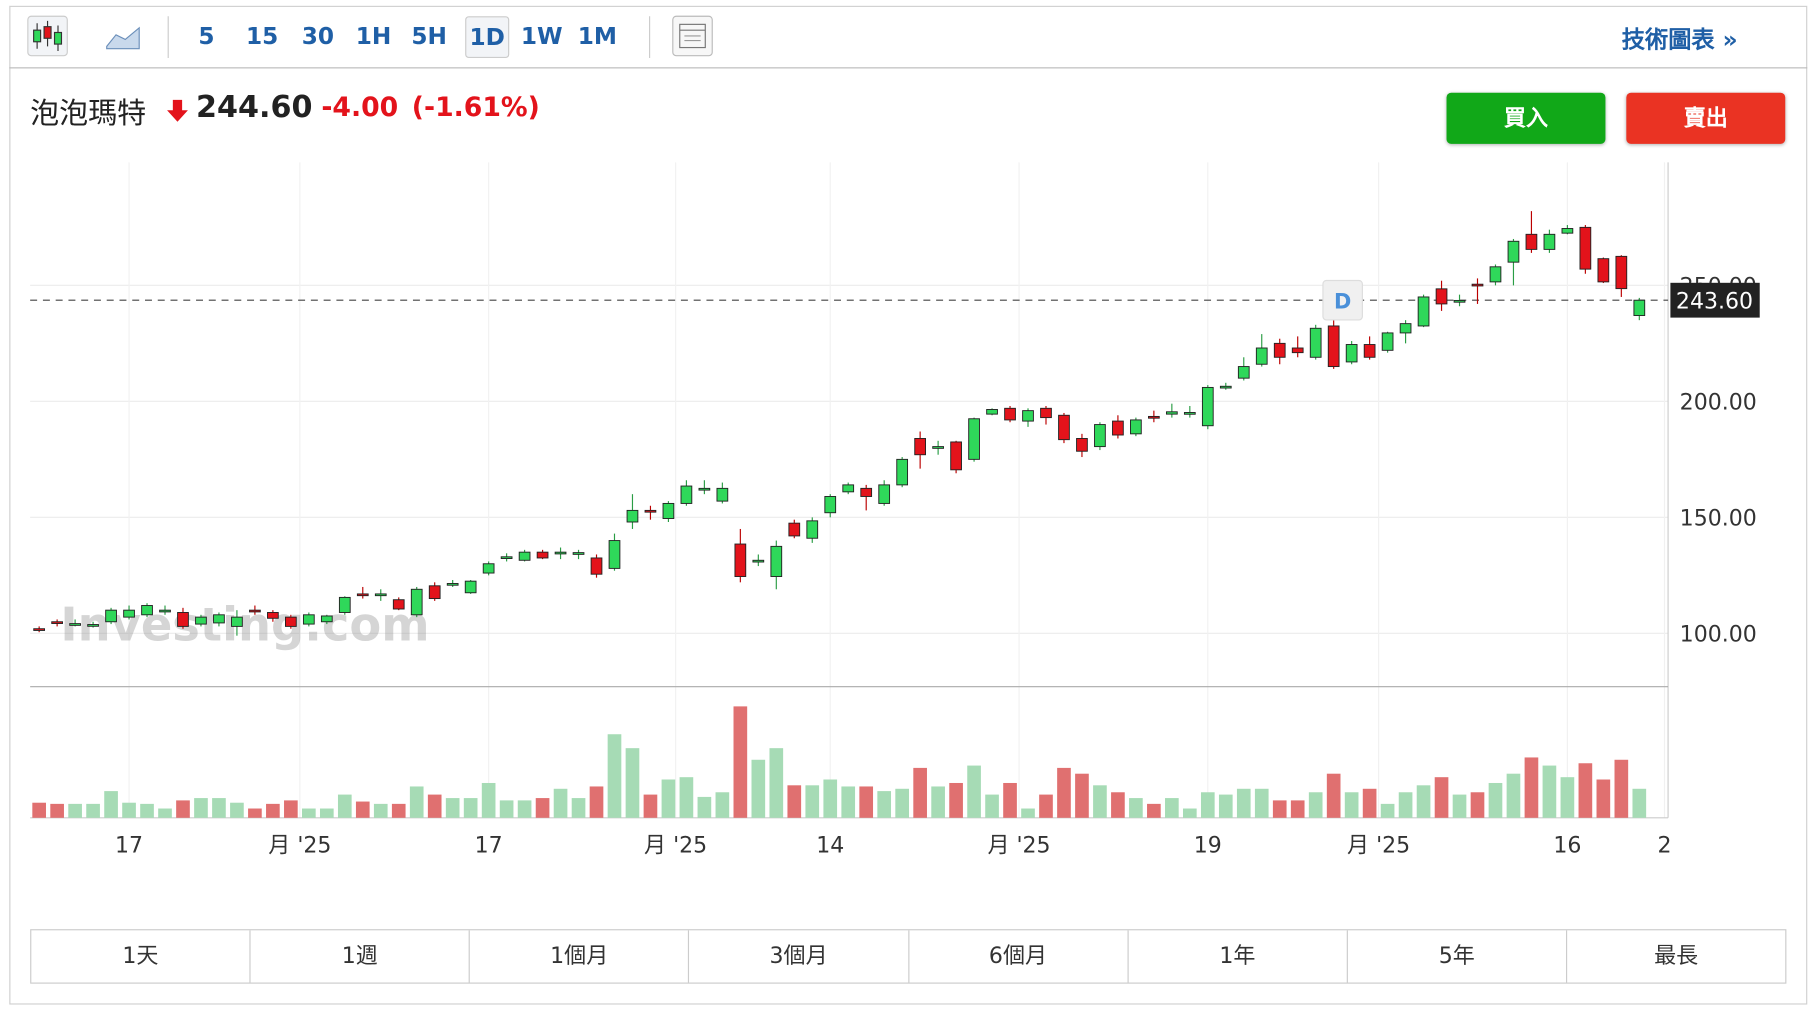 This screenshot has height=1015, width=1819. Describe the element at coordinates (1526, 118) in the screenshot. I see `buy-button: 買入` at that location.